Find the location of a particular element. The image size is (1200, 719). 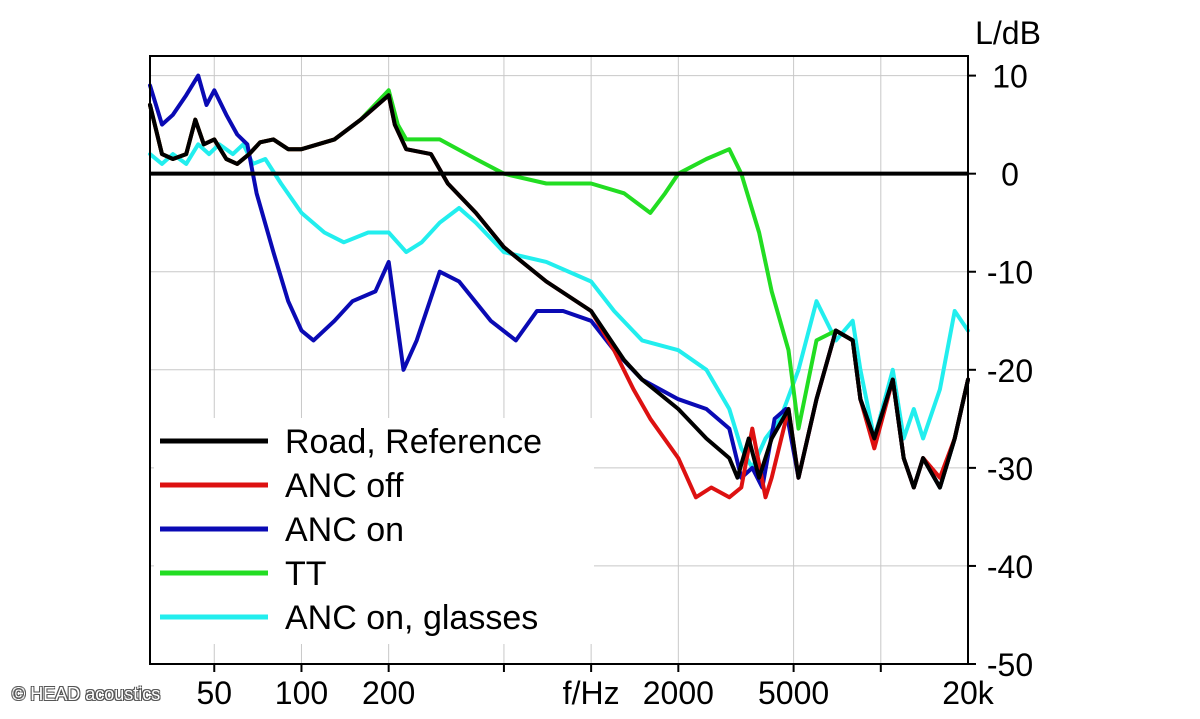

x-tick-label: 20k is located at coordinates (968, 693).